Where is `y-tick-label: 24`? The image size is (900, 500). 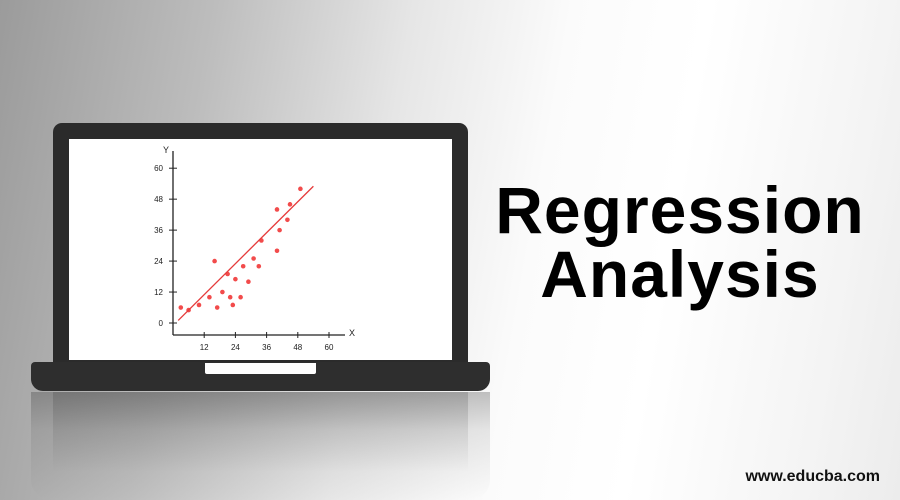 y-tick-label: 24 is located at coordinates (158, 261).